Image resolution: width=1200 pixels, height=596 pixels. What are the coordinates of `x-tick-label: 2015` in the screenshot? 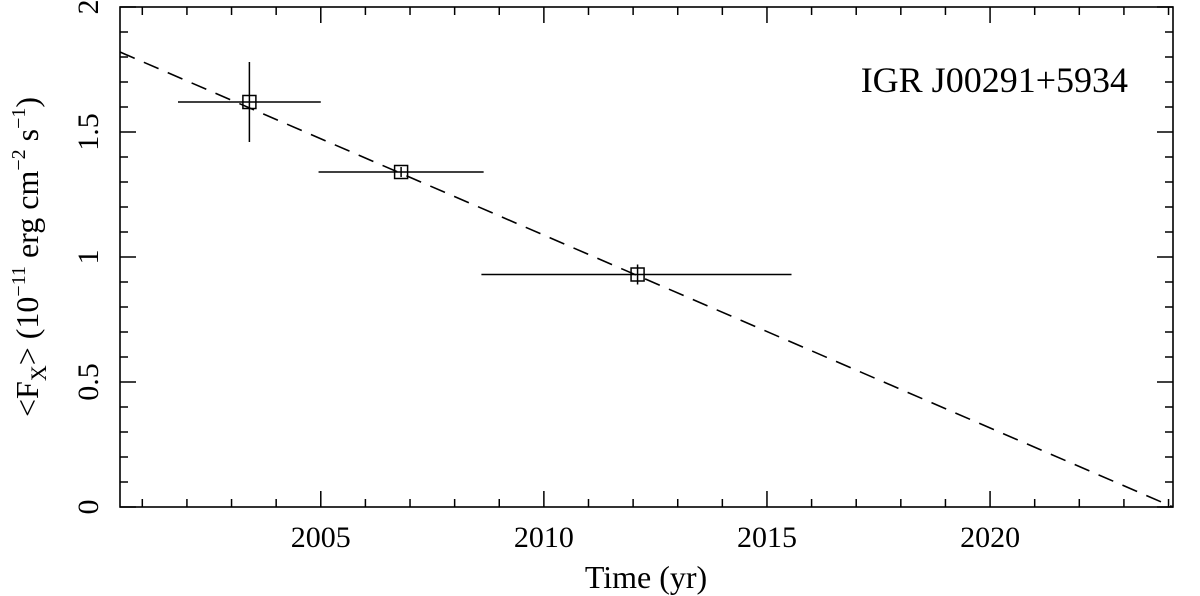 It's located at (767, 537).